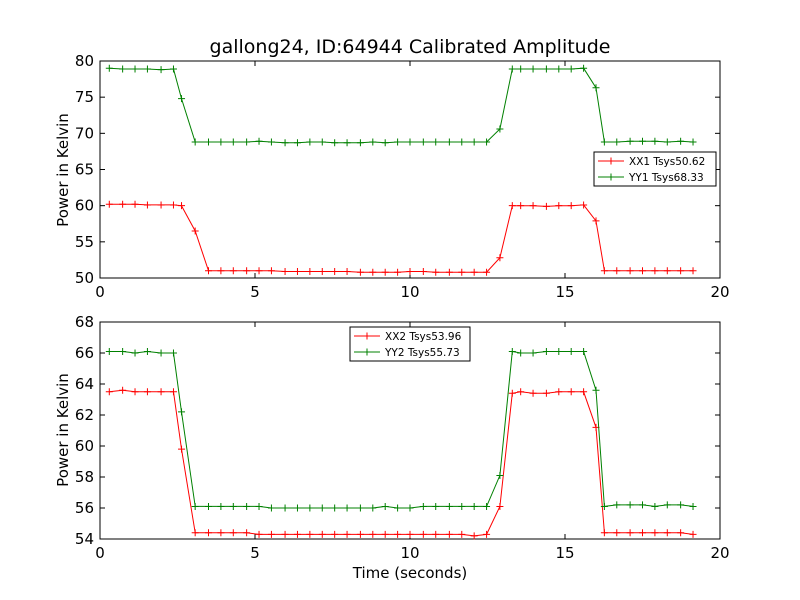 Image resolution: width=800 pixels, height=600 pixels. What do you see at coordinates (719, 553) in the screenshot?
I see `x-tick-label: 20` at bounding box center [719, 553].